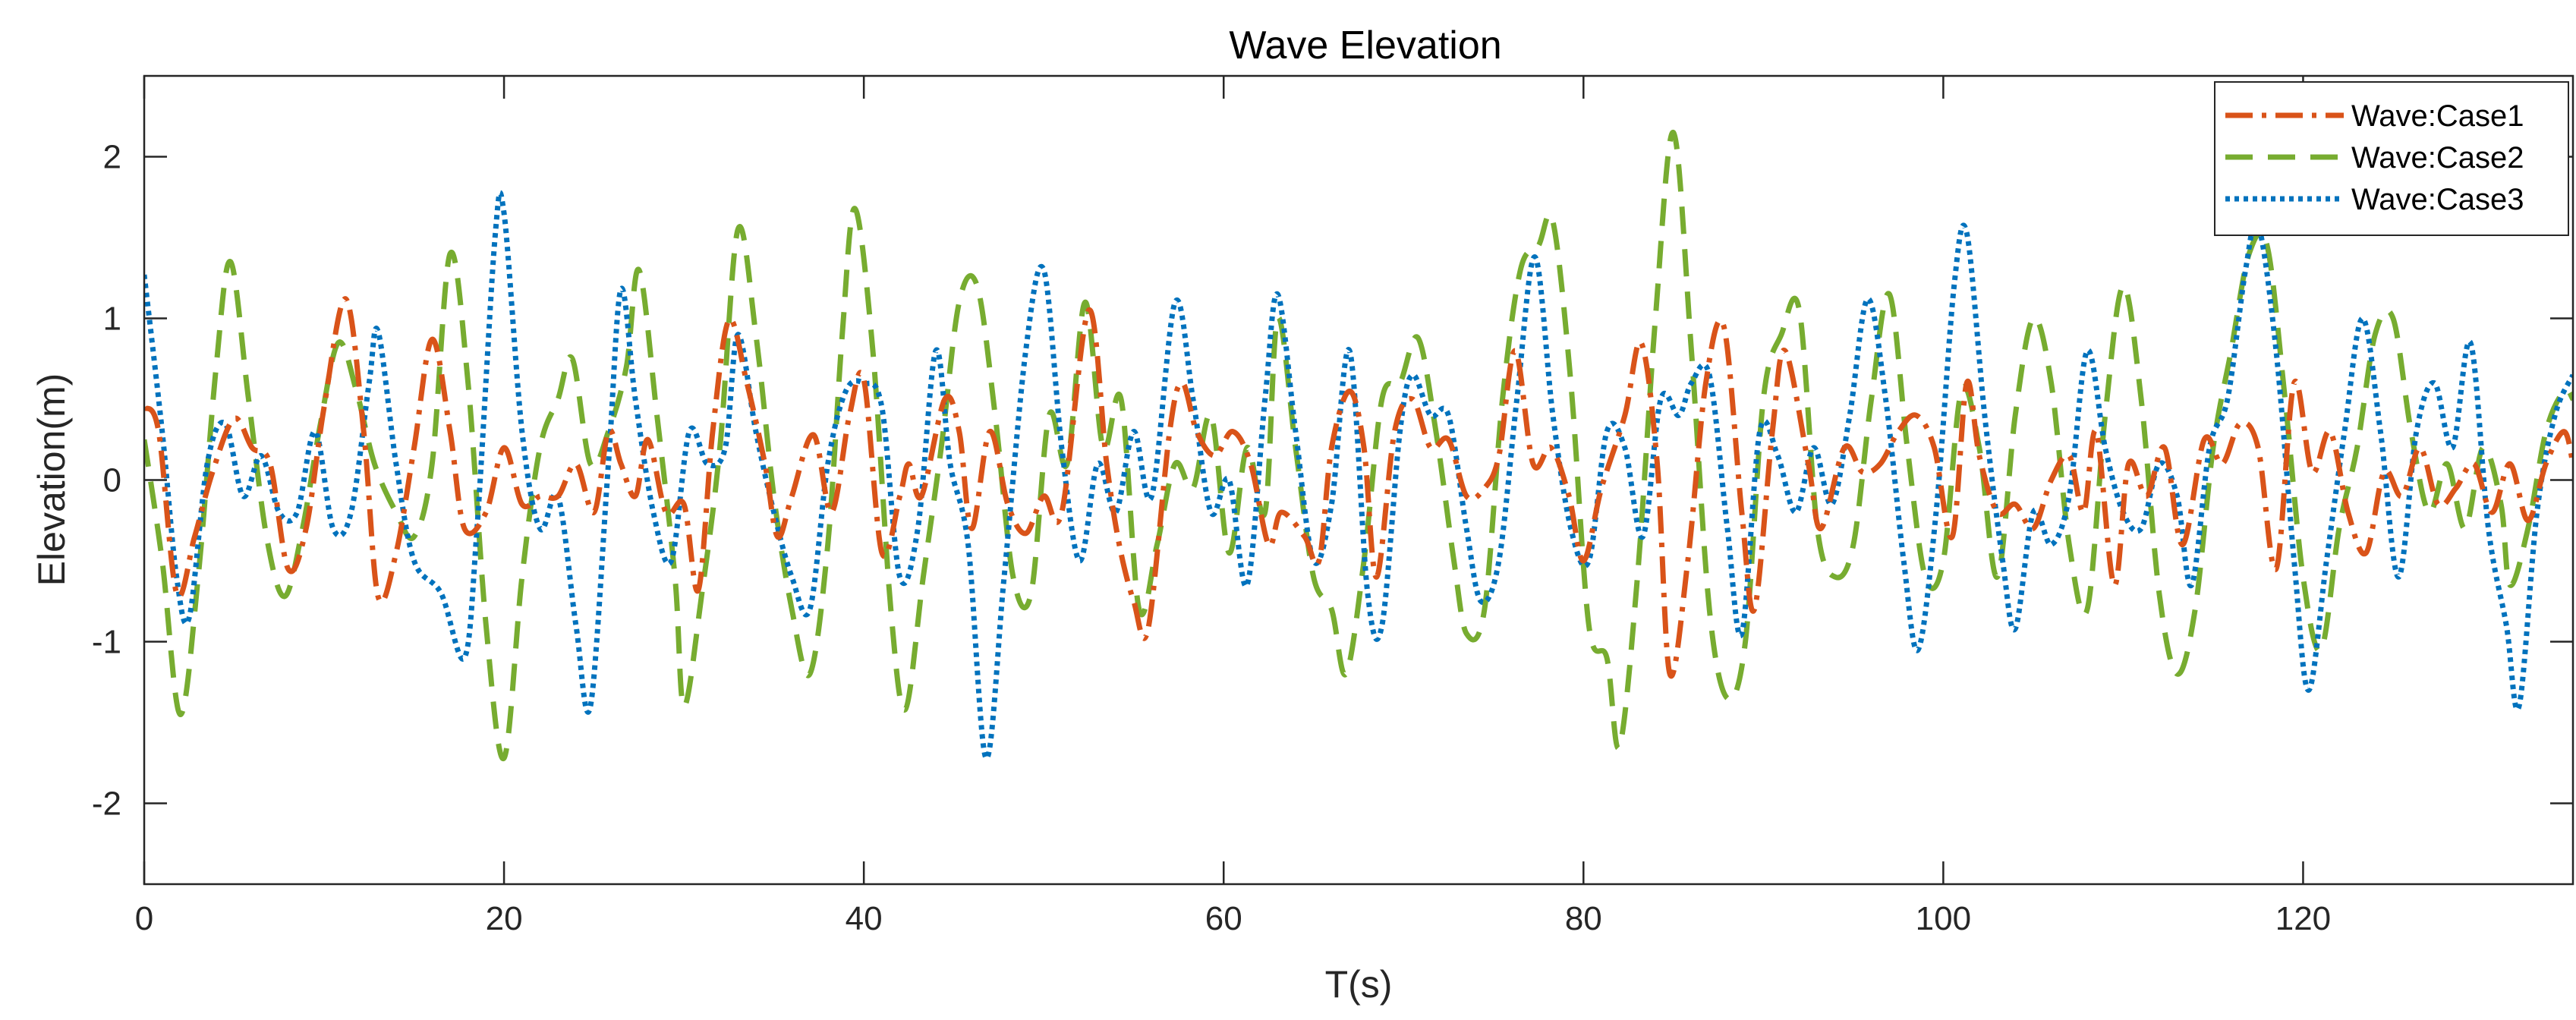 This screenshot has height=1020, width=2576. I want to click on y-tick-label: 1, so click(112, 319).